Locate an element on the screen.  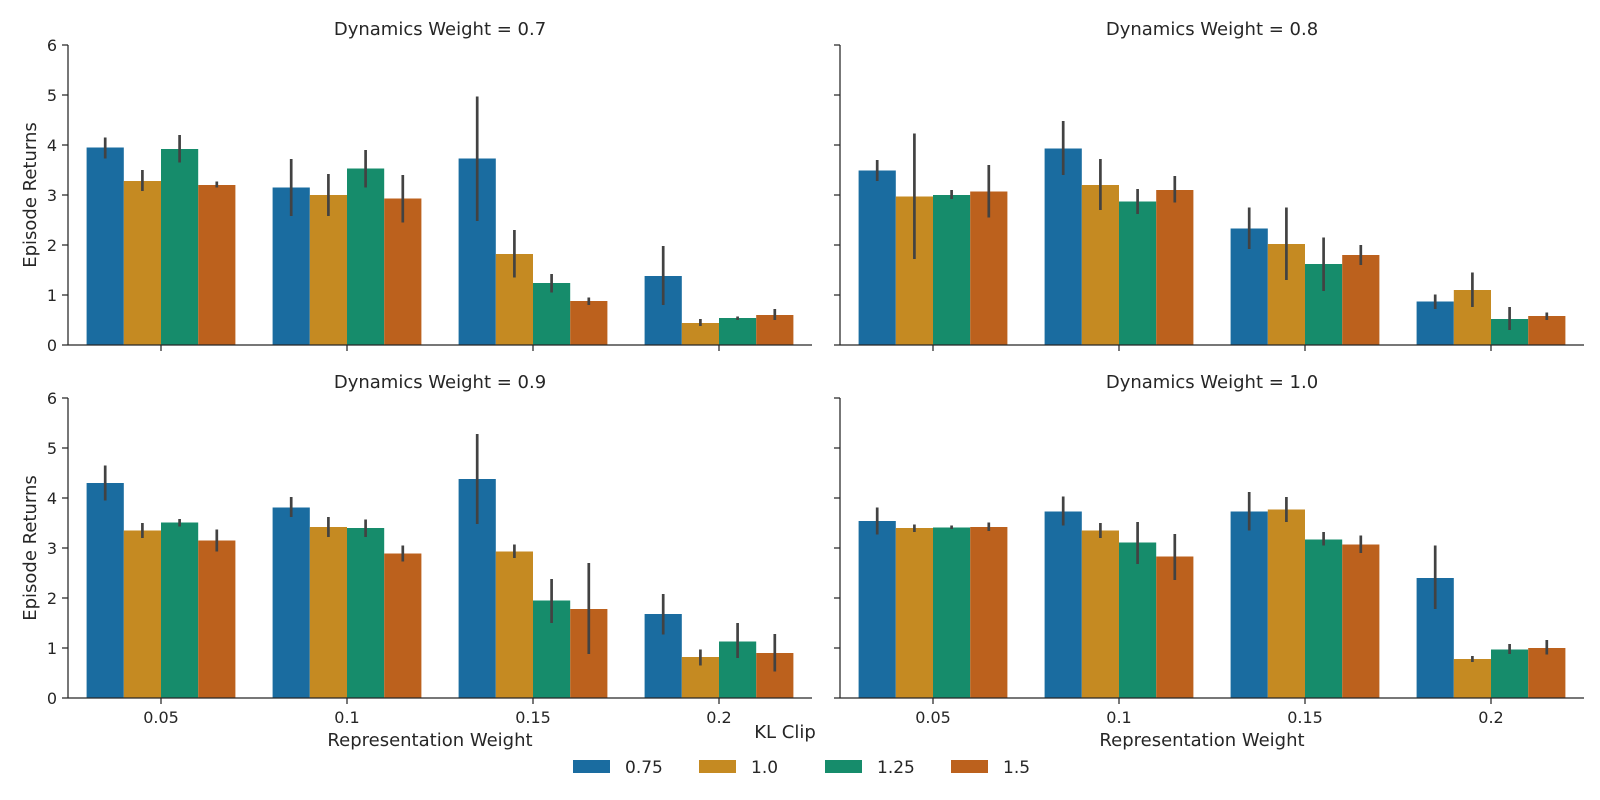
legend: KL Clip 0.75 1.0 1.25 1.5 is located at coordinates (801, 750).